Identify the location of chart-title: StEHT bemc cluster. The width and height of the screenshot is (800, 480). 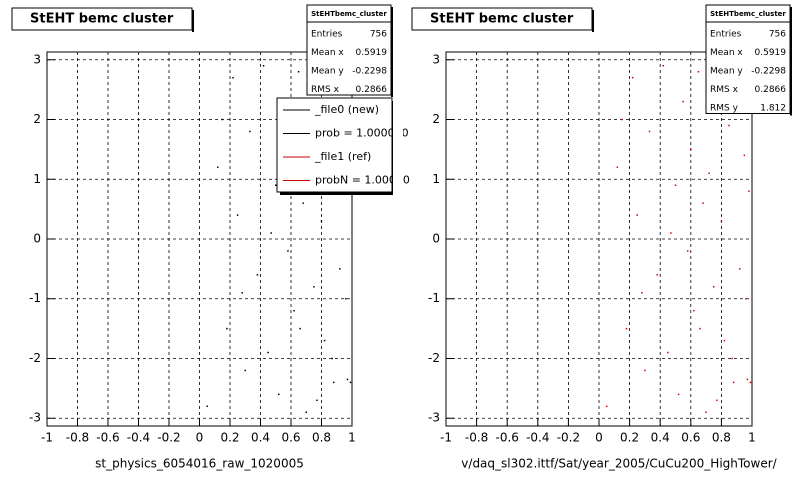
(102, 19).